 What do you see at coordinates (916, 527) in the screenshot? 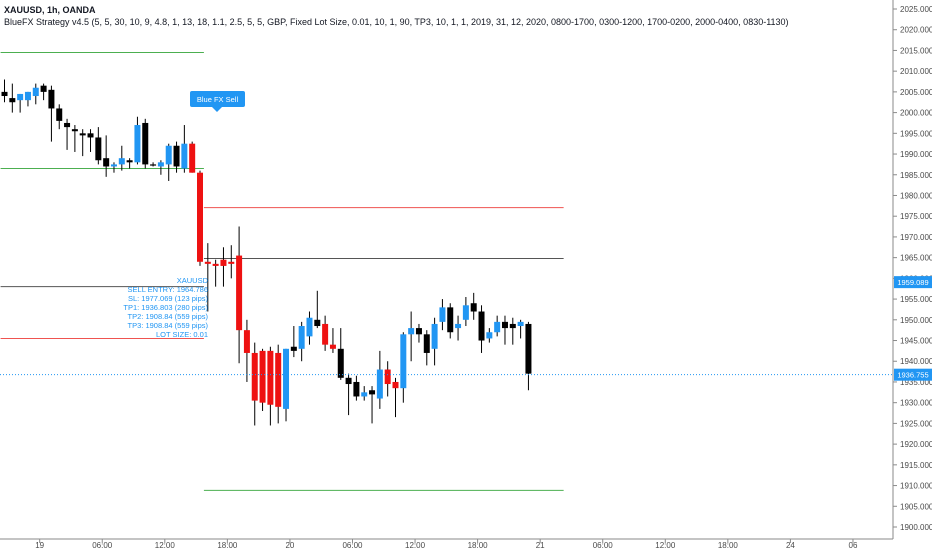
I see `price-tick-label: 1900.000` at bounding box center [916, 527].